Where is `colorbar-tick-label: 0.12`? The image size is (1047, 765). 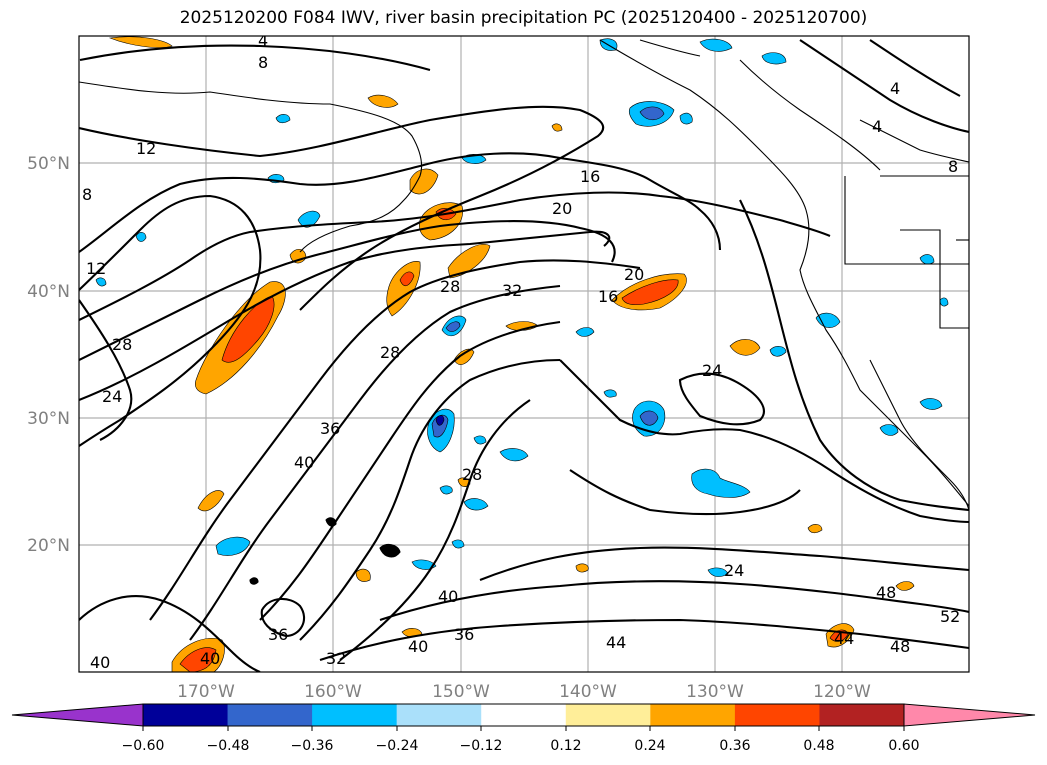 colorbar-tick-label: 0.12 is located at coordinates (565, 746).